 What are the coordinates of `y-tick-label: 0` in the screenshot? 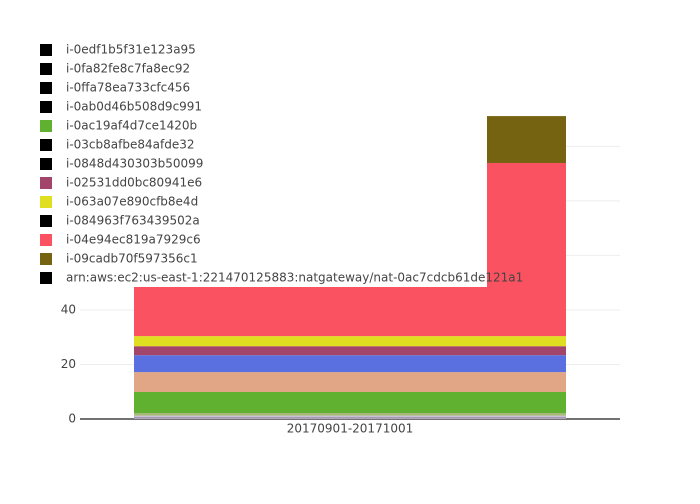 It's located at (72, 419).